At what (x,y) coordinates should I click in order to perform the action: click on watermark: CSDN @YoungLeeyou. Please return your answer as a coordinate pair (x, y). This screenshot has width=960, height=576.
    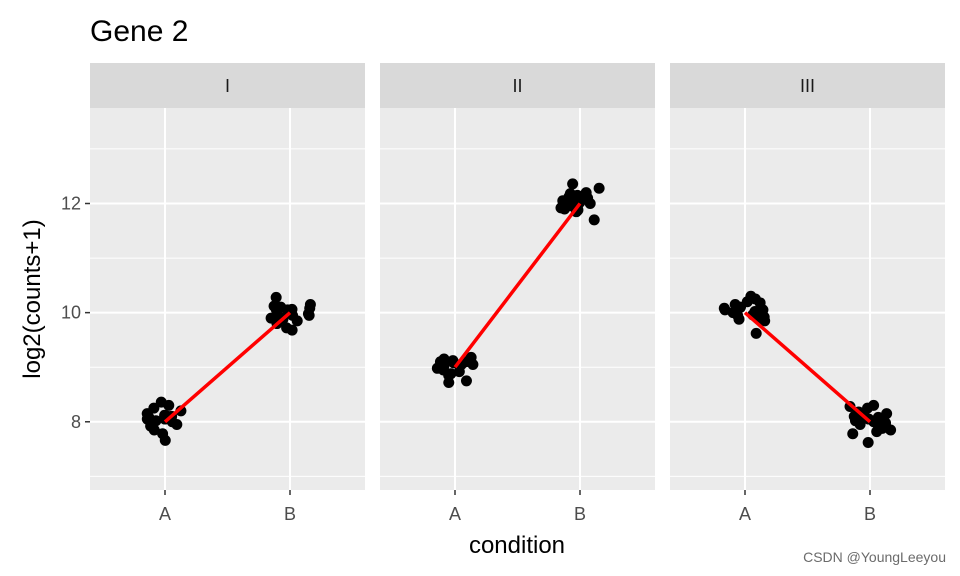
    Looking at the image, I should click on (874, 557).